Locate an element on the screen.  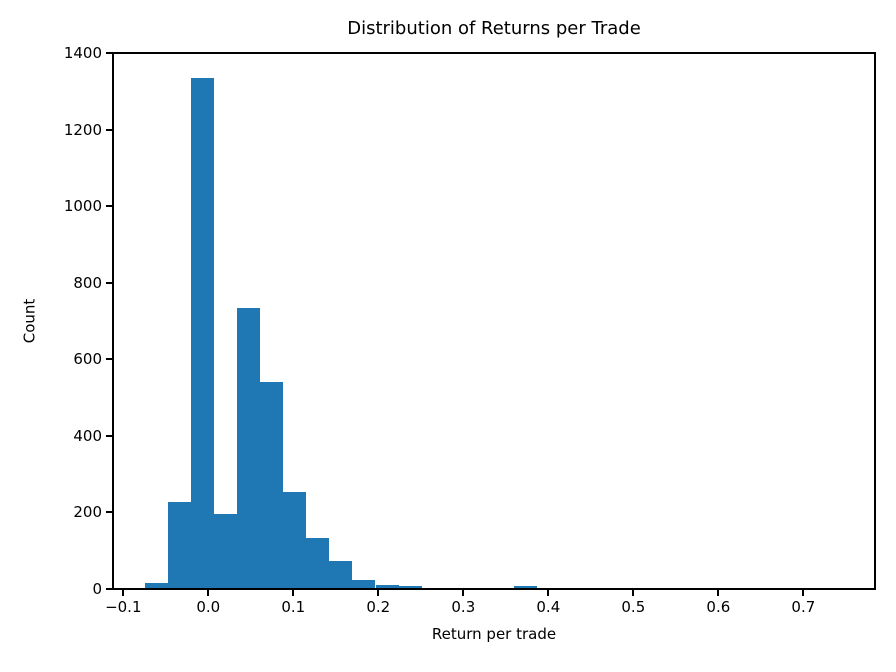
y-tick-label: 800 is located at coordinates (87, 282).